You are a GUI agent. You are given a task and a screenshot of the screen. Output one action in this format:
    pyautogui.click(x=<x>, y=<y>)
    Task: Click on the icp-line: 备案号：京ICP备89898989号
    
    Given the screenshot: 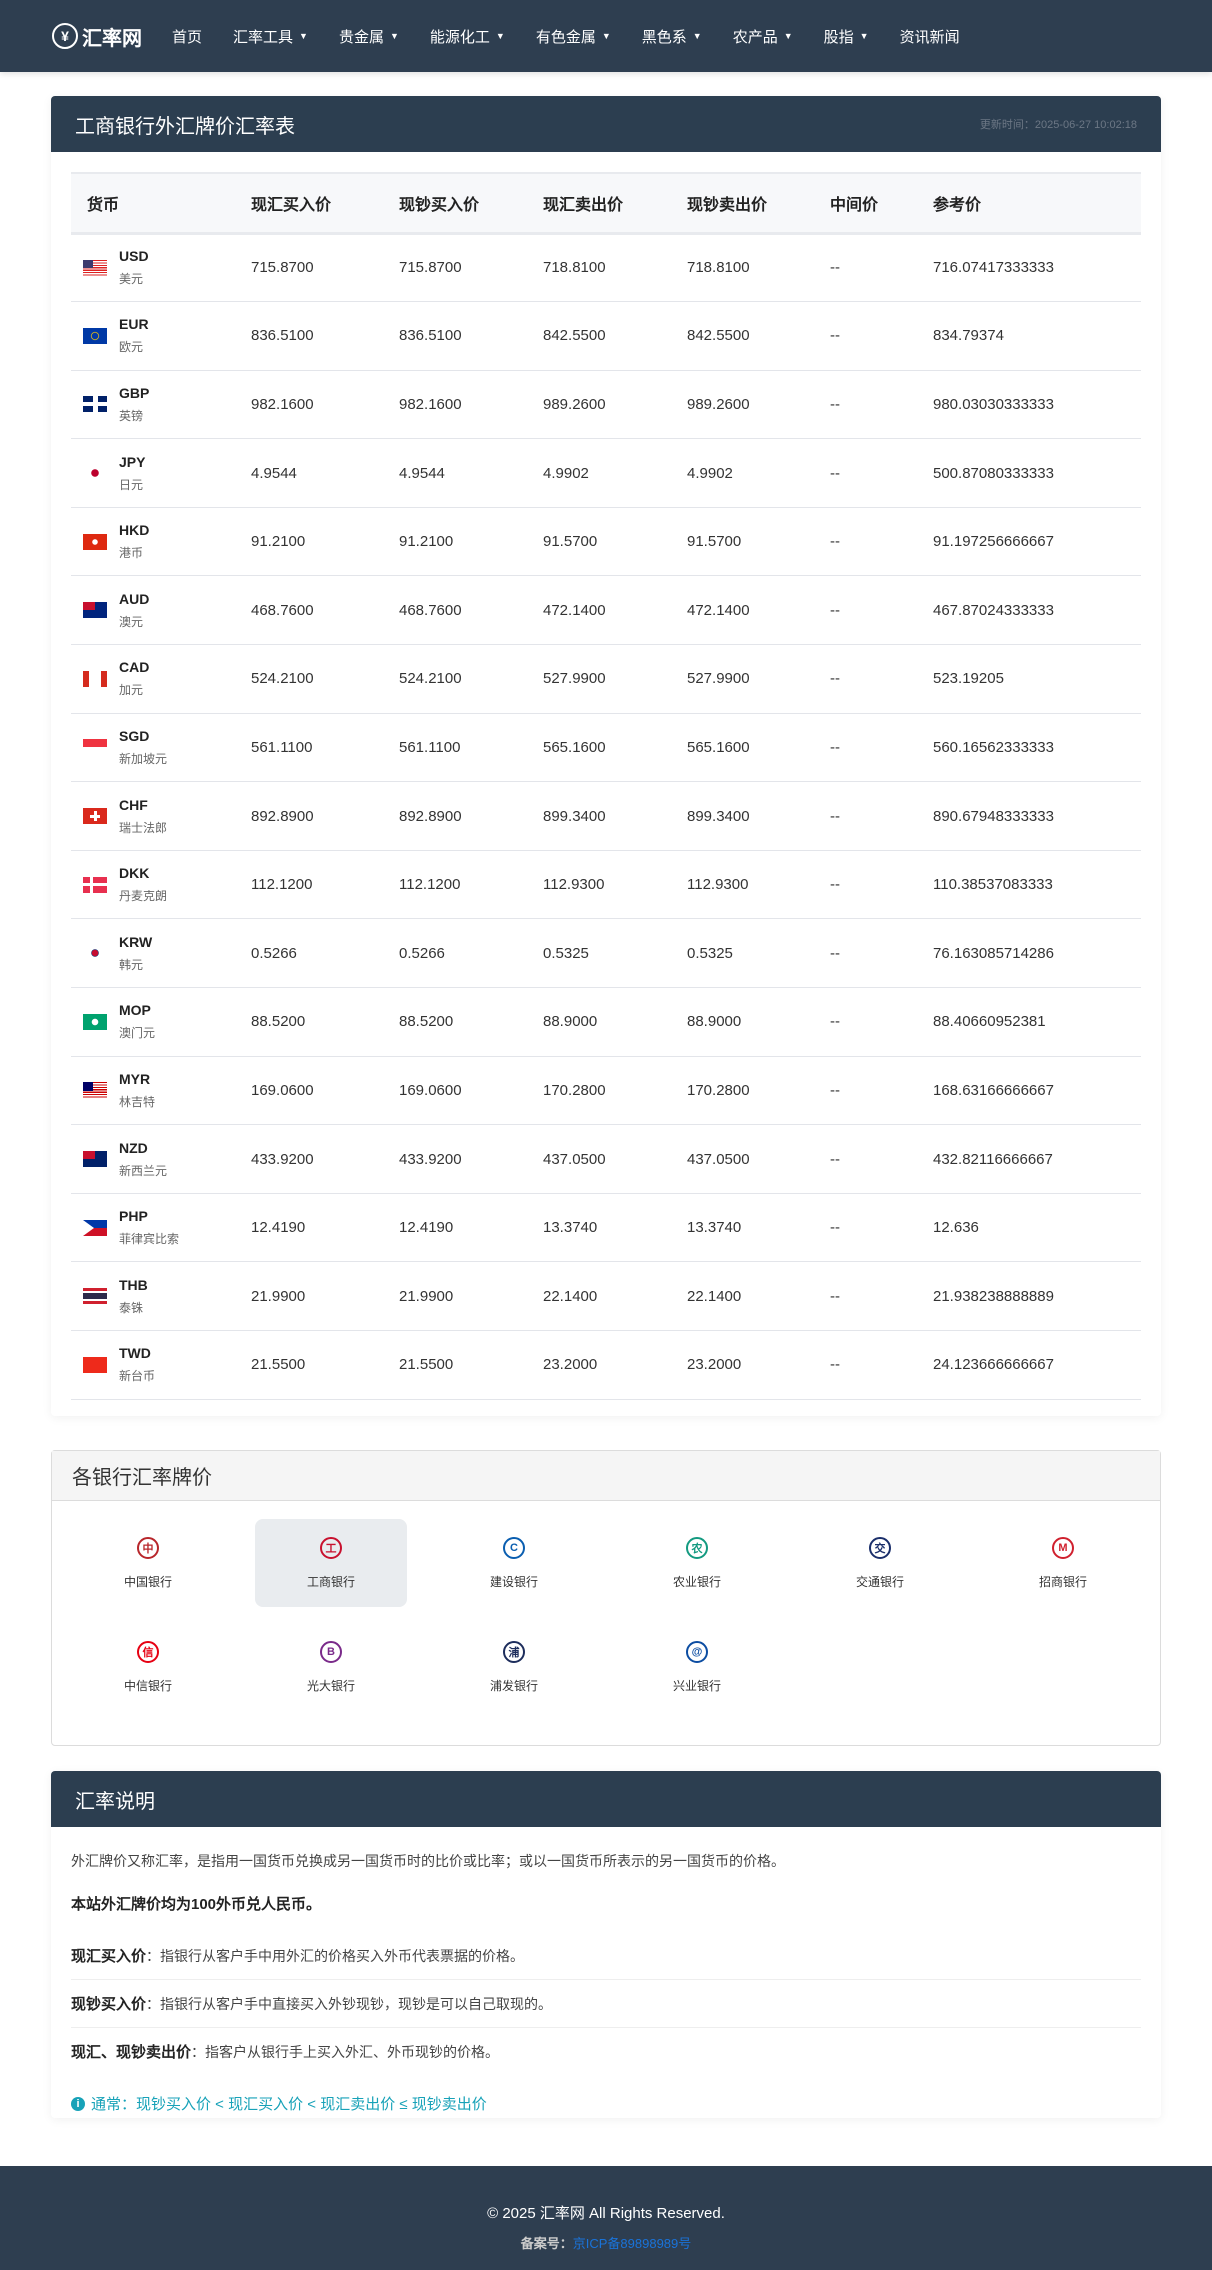 What is the action you would take?
    pyautogui.click(x=606, y=2242)
    